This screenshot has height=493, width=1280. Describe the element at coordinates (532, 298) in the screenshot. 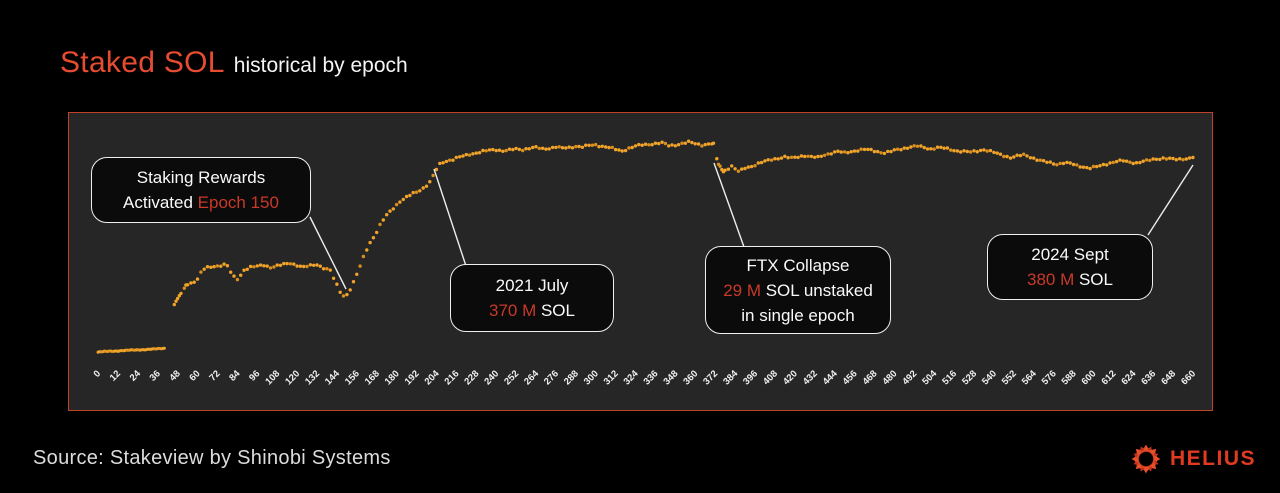

I see `annotation-july-2021: 2021 July 370 M SOL` at that location.